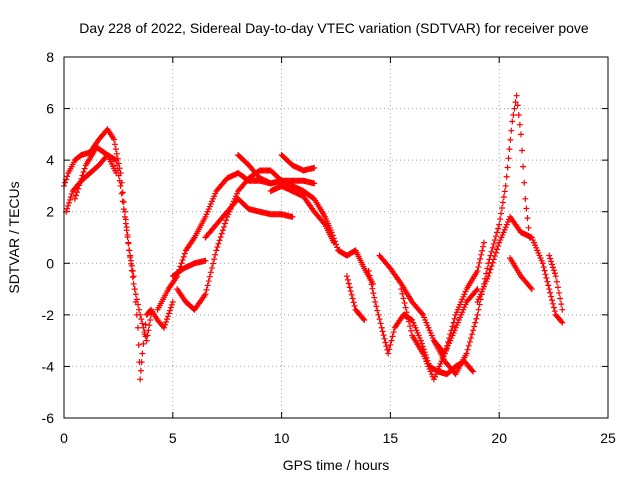  What do you see at coordinates (48, 418) in the screenshot?
I see `y-tick-label: -6` at bounding box center [48, 418].